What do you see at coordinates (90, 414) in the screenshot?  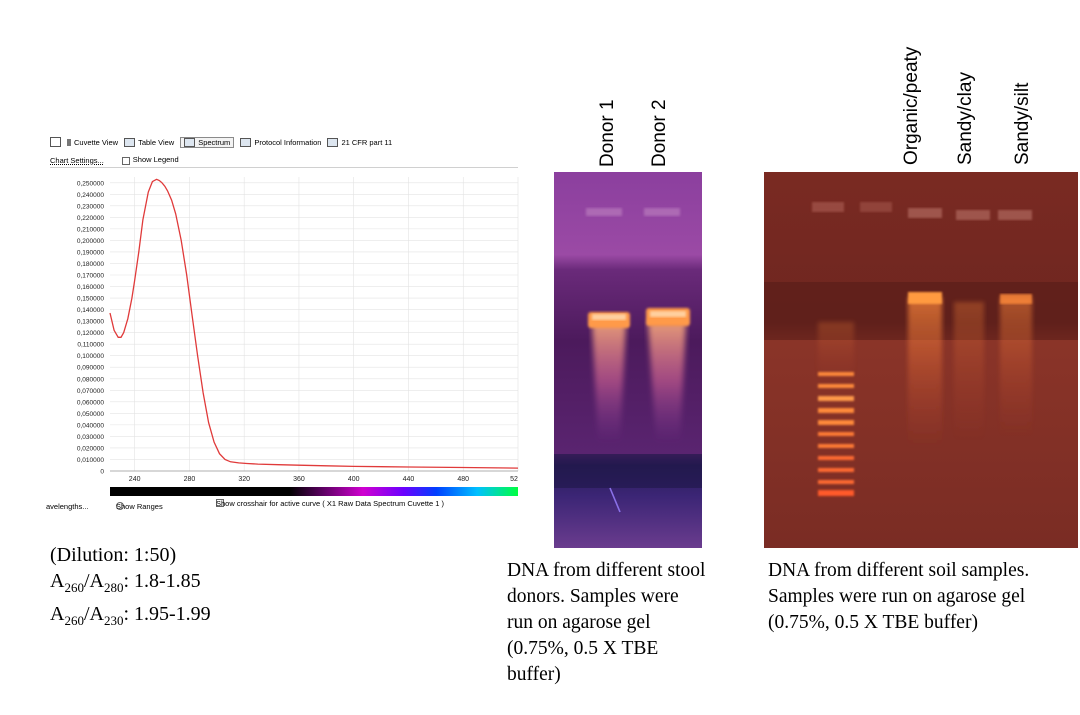 I see `y-tick-label: 0,050000` at bounding box center [90, 414].